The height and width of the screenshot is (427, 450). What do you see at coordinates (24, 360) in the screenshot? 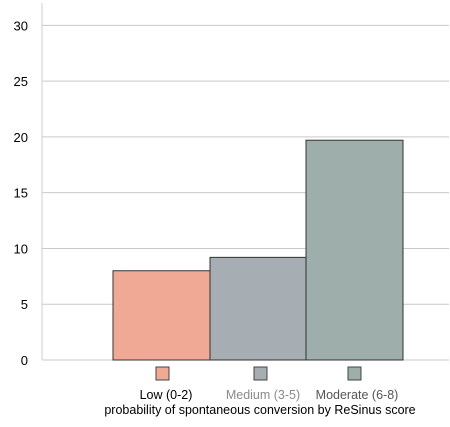
I see `y-tick-label-0: 0` at bounding box center [24, 360].